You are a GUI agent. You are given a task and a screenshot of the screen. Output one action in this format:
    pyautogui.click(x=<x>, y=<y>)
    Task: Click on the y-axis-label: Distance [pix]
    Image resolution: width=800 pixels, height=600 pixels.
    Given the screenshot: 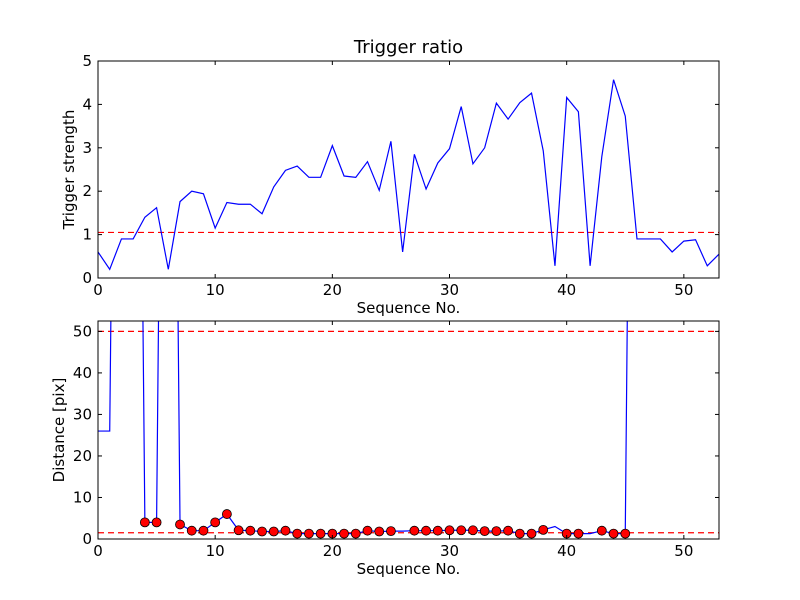 What is the action you would take?
    pyautogui.click(x=59, y=430)
    